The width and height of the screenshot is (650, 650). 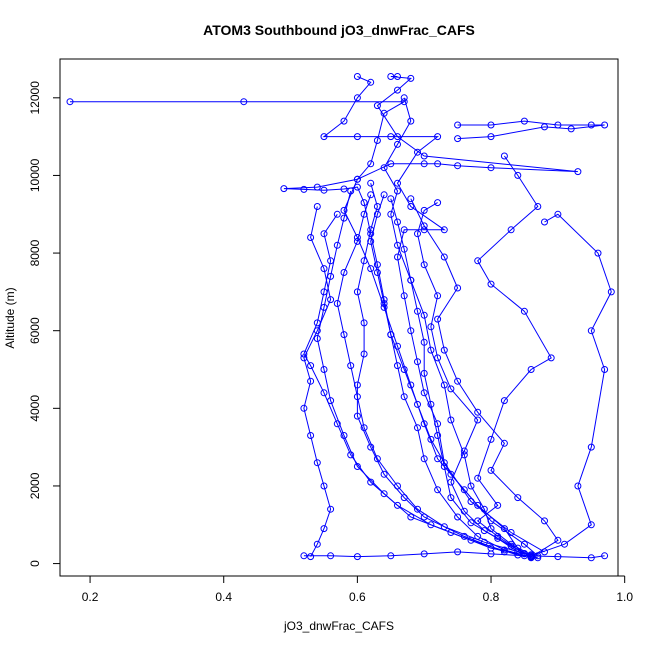 I want to click on x-tick-label: 0.6, so click(x=357, y=597).